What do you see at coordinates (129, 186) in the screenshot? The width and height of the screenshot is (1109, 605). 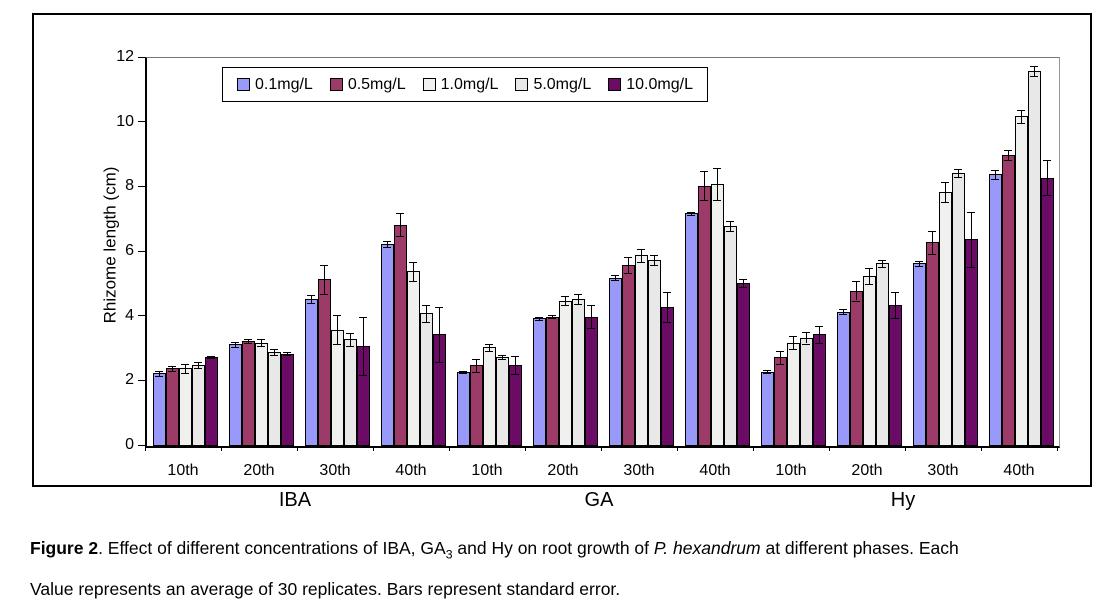 I see `y-axis-tick-label: 8` at bounding box center [129, 186].